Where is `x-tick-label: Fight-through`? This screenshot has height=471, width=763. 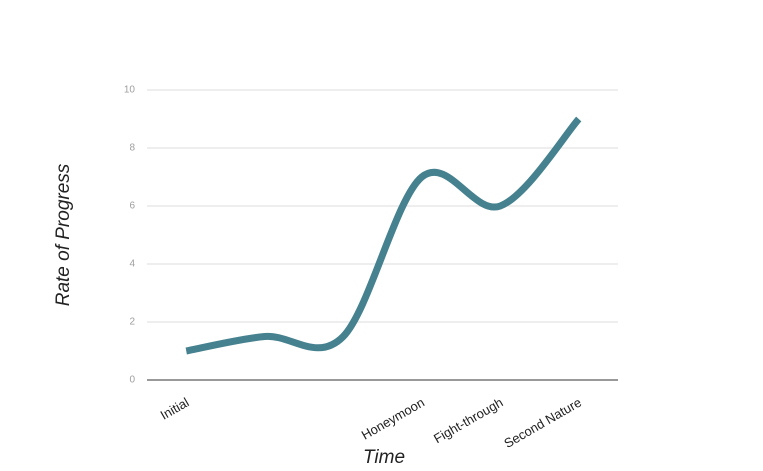
x-tick-label: Fight-through is located at coordinates (468, 421).